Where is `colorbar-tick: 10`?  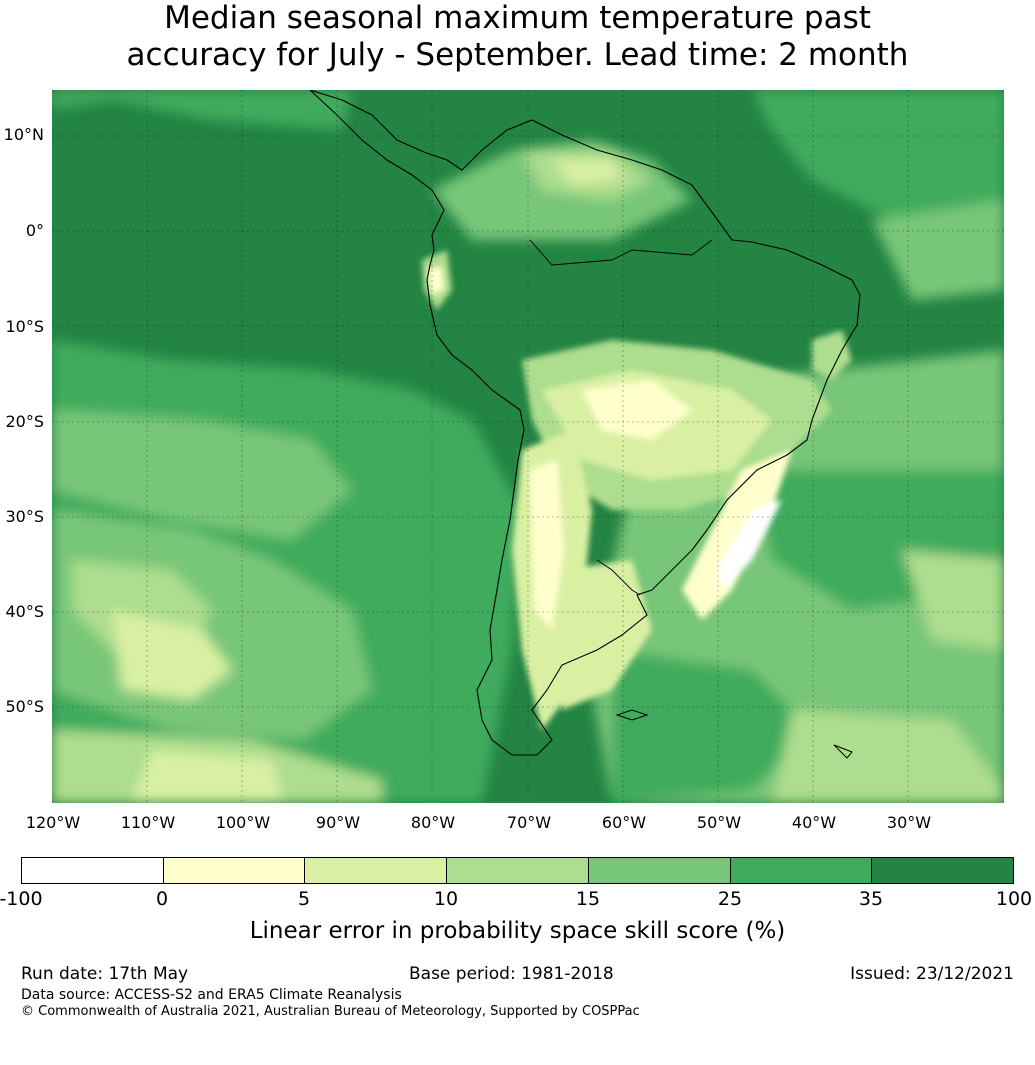
colorbar-tick: 10 is located at coordinates (446, 899).